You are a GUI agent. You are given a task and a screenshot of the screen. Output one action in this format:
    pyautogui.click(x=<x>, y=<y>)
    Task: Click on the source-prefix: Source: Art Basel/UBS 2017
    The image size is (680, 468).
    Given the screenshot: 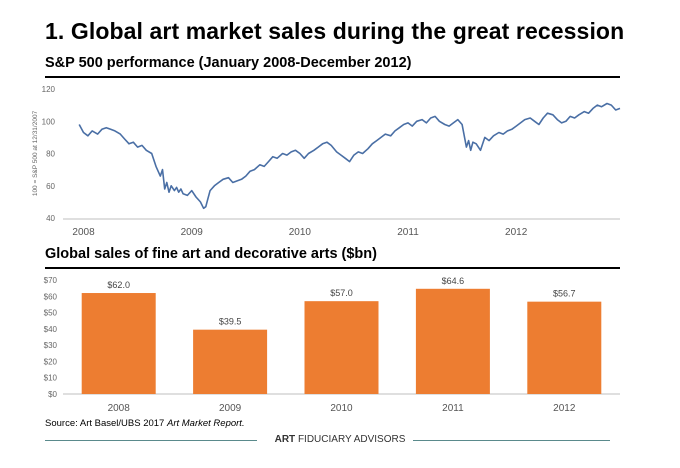 What is the action you would take?
    pyautogui.click(x=106, y=423)
    